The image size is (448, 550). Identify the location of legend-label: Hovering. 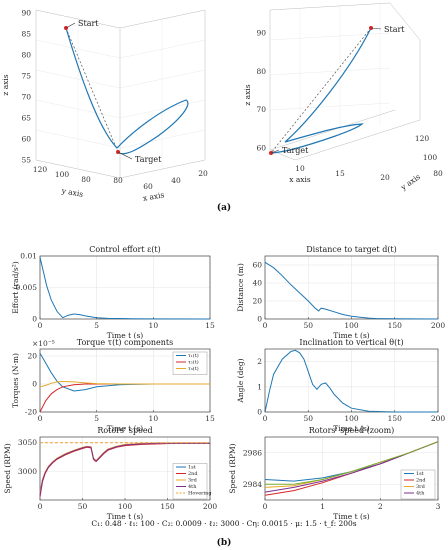
(200, 494).